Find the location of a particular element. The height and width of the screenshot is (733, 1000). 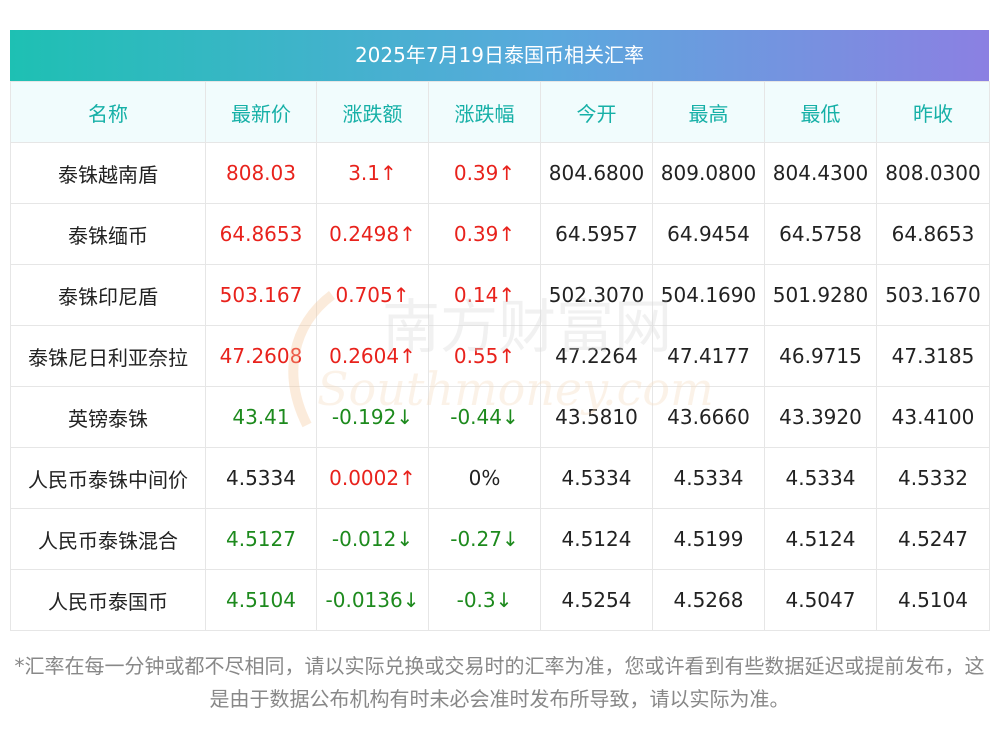

cell-latest: 64.8653 is located at coordinates (261, 234).